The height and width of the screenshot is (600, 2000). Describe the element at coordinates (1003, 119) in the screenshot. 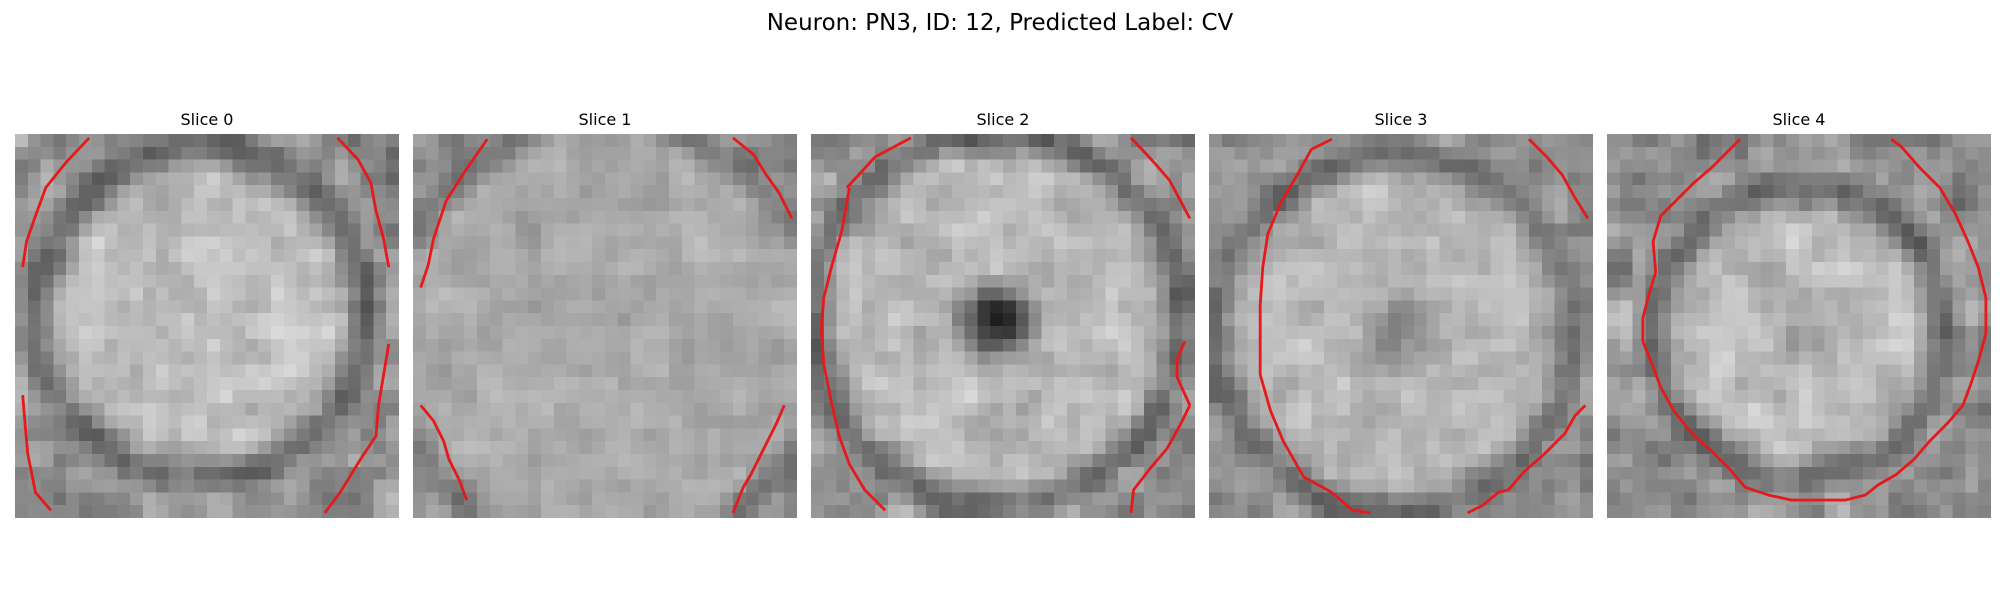

I see `slice-title: Slice 2` at that location.